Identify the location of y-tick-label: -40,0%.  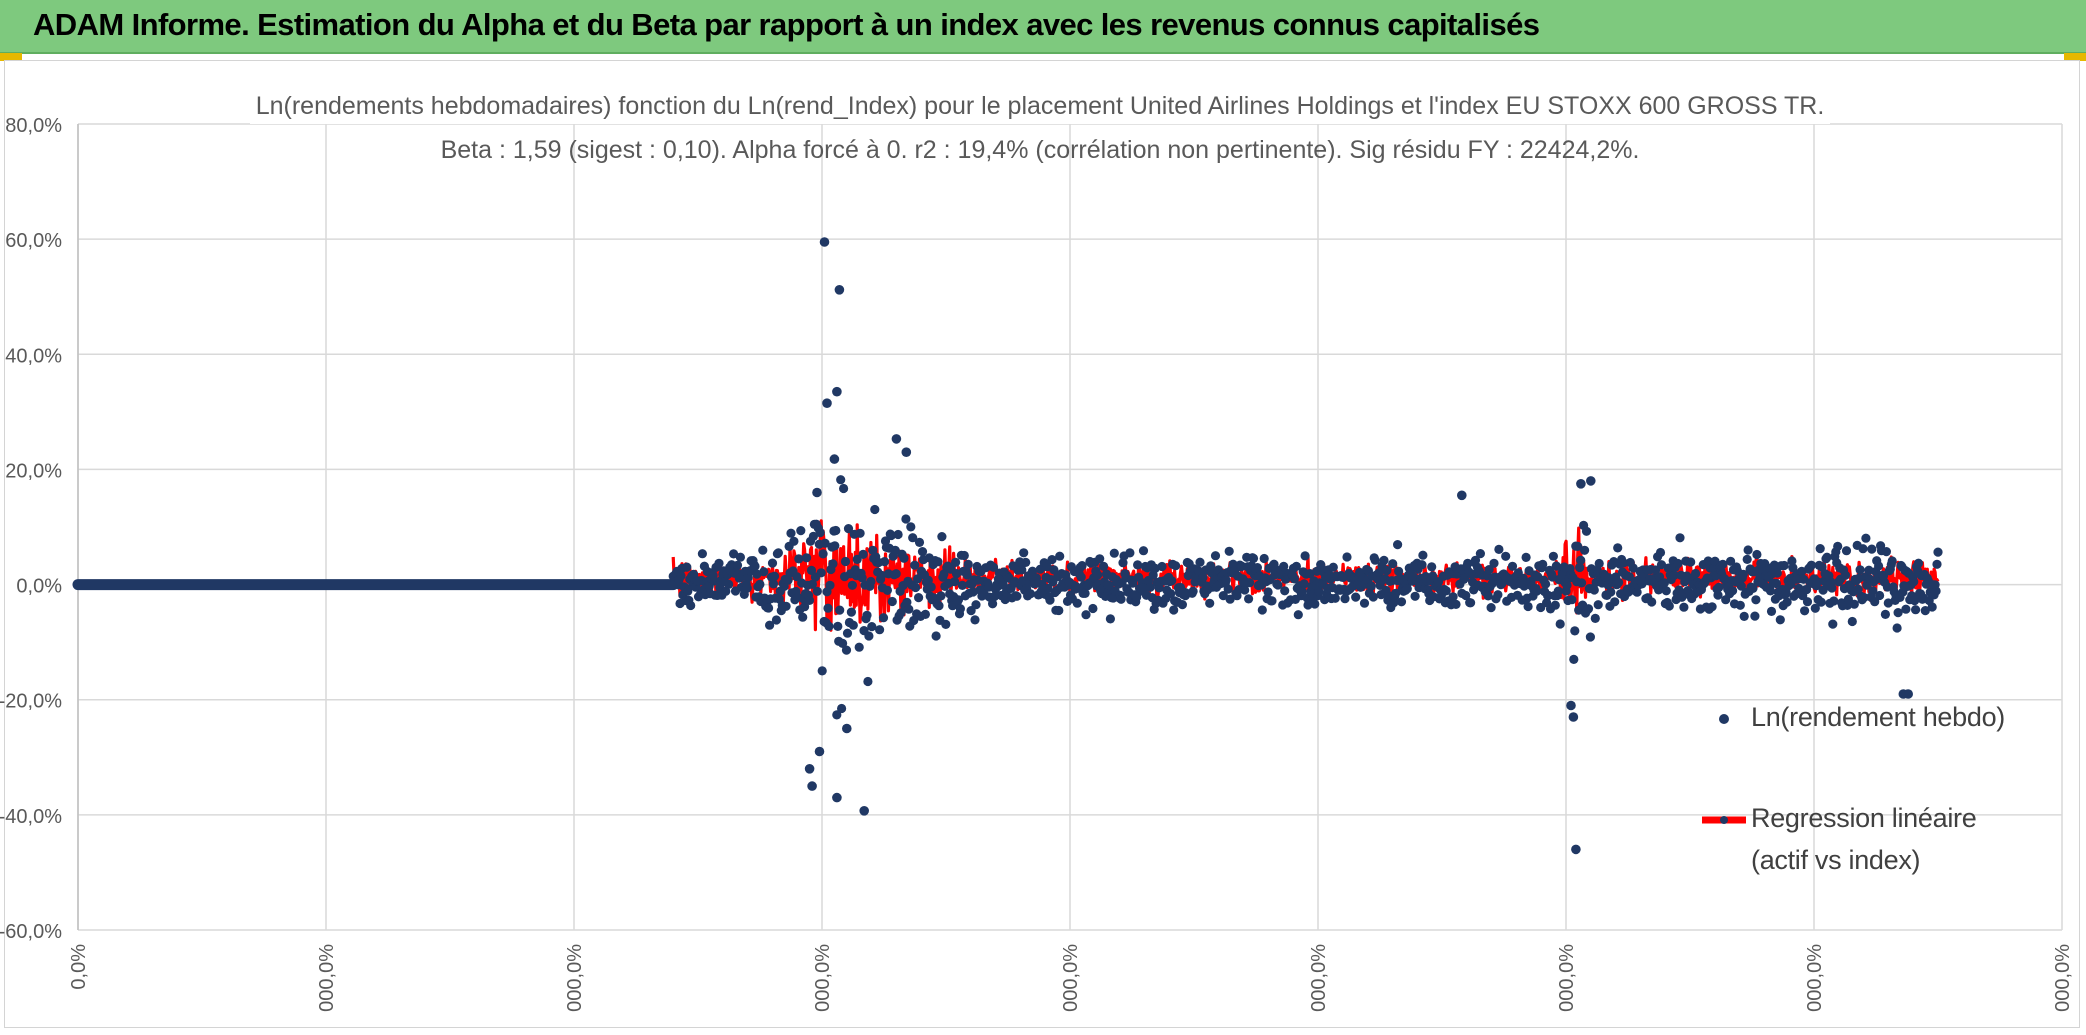
(31, 817).